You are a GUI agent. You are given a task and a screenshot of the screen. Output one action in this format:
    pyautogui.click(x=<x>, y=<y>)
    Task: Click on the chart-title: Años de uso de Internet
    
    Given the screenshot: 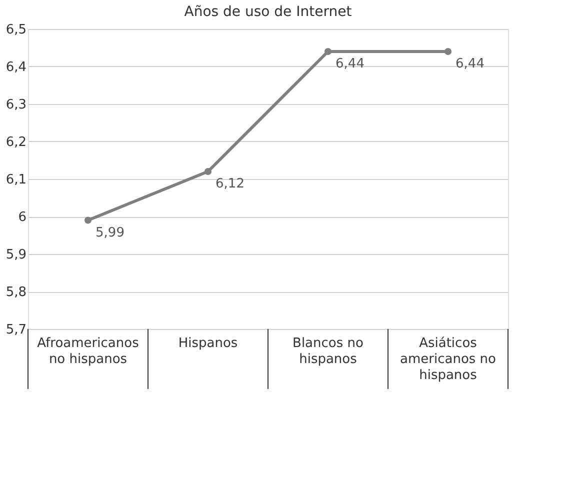 What is the action you would take?
    pyautogui.click(x=268, y=12)
    